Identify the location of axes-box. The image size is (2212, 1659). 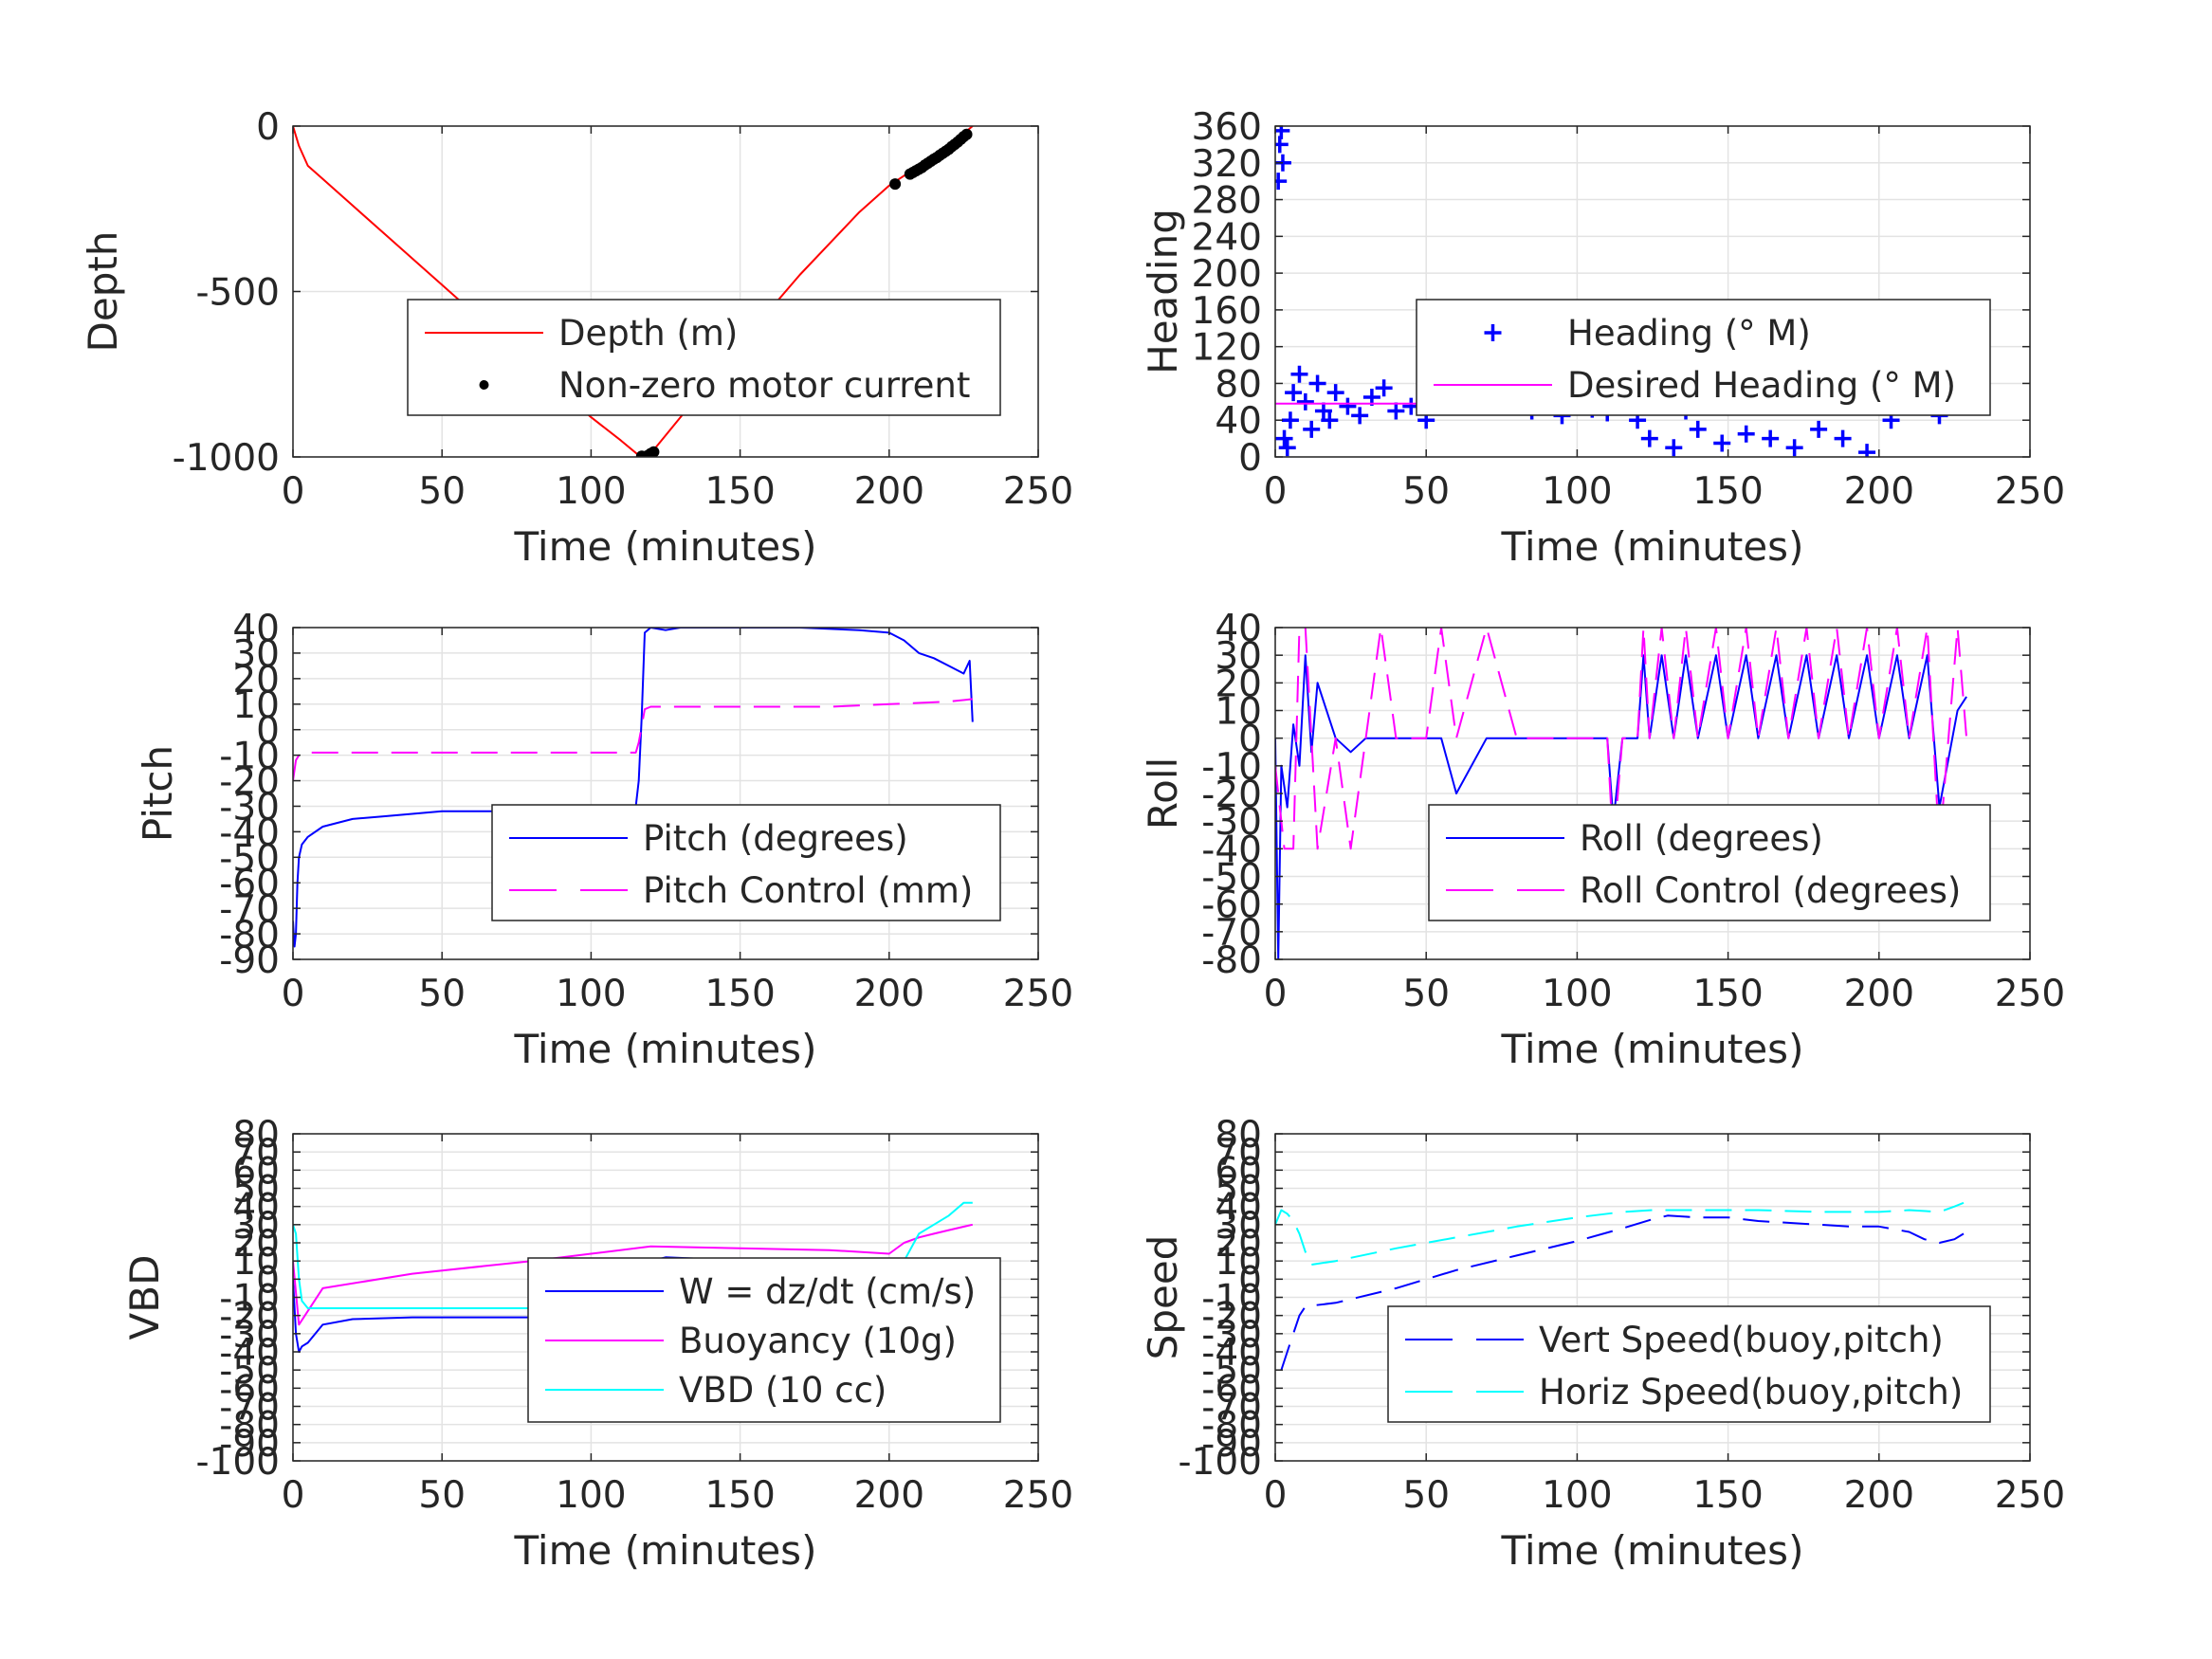
(1652, 291).